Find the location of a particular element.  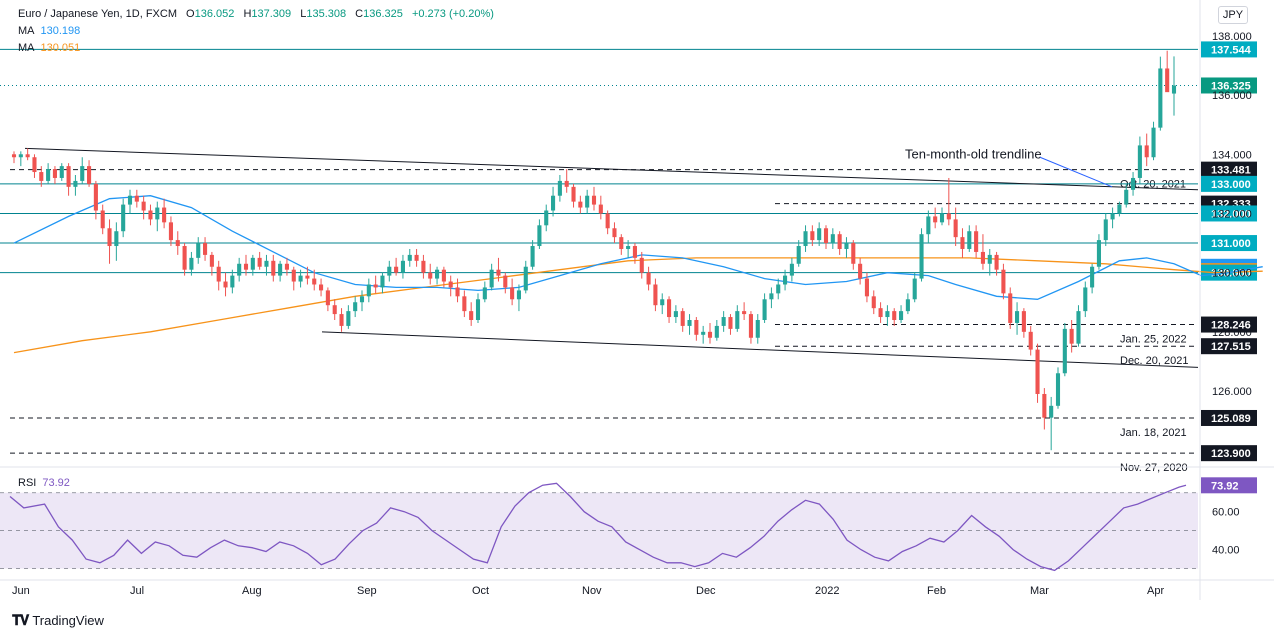

upper-trendline is located at coordinates (611, 169).